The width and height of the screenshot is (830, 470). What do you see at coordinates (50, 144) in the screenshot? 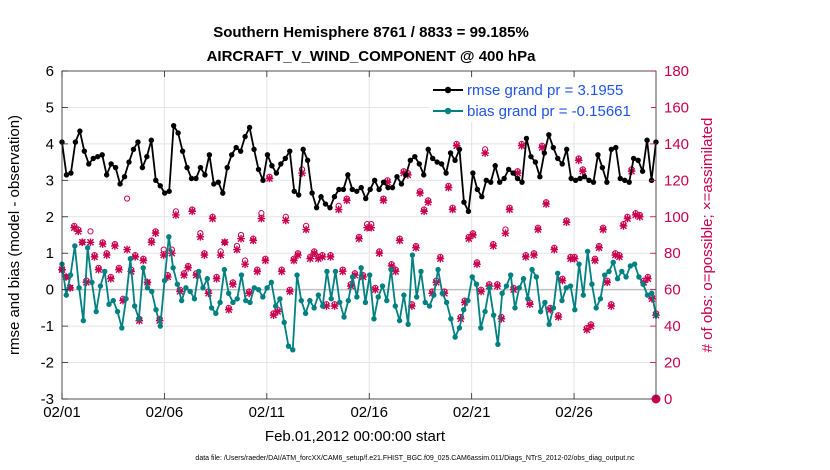
I see `y-tick-label-left-7: 4` at bounding box center [50, 144].